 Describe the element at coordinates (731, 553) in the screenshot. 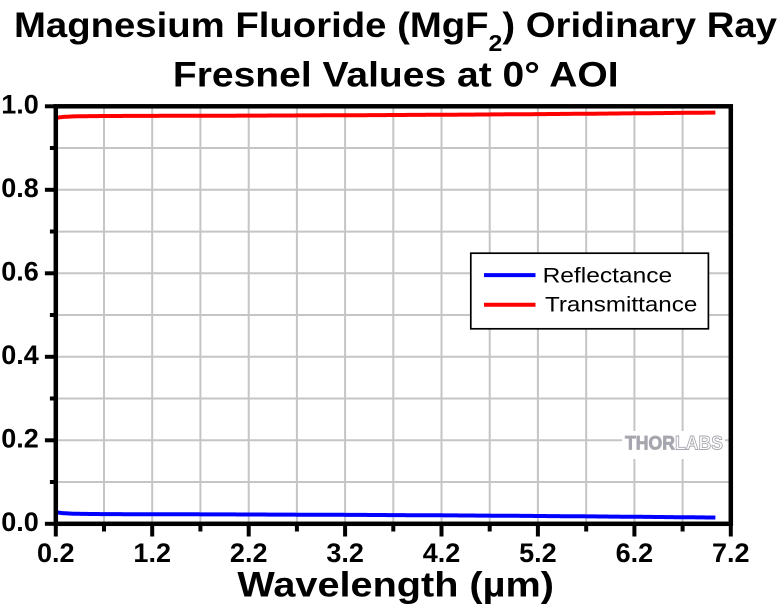

I see `svg-text: 7.2` at that location.